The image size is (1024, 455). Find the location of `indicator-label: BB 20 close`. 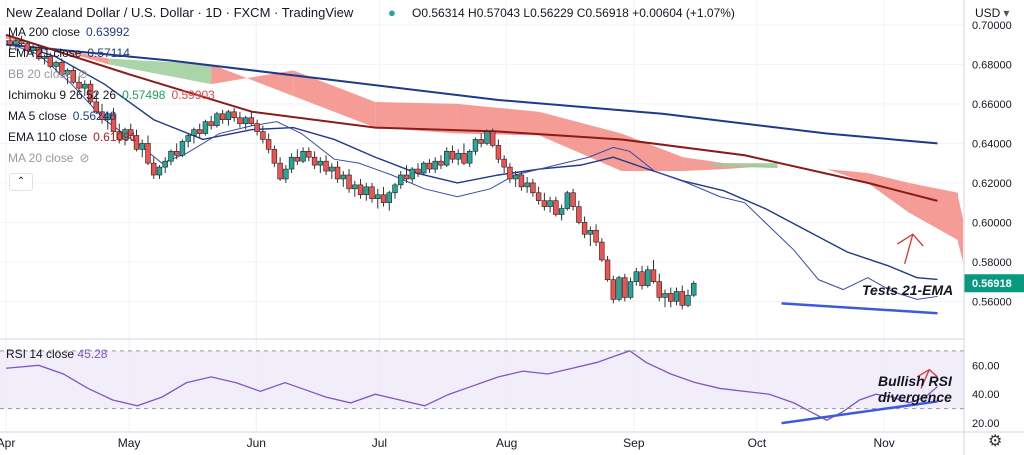

indicator-label: BB 20 close is located at coordinates (40, 74).